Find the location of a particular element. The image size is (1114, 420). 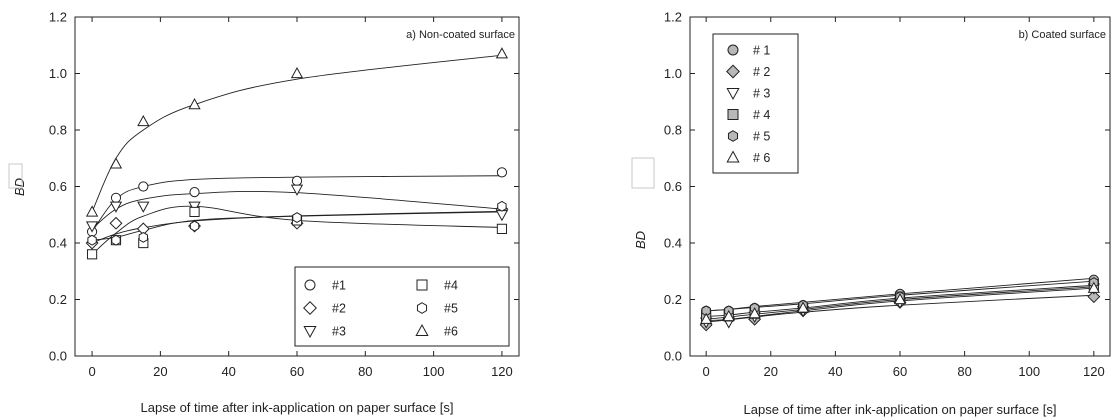

legend: # 1 # 2 # 3 # 4 # 5 # 6 is located at coordinates (748, 104).